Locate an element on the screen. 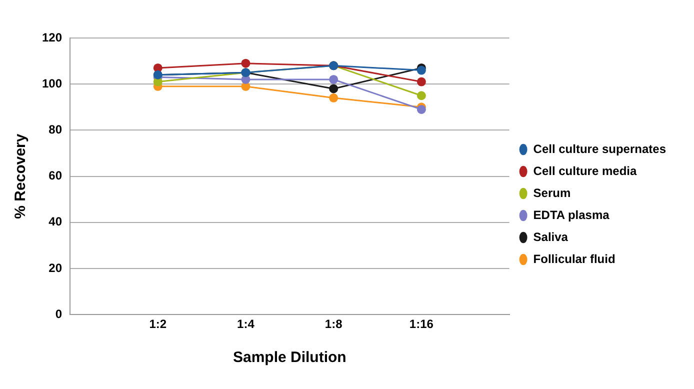 This screenshot has height=389, width=694. legend-label: Serum is located at coordinates (552, 193).